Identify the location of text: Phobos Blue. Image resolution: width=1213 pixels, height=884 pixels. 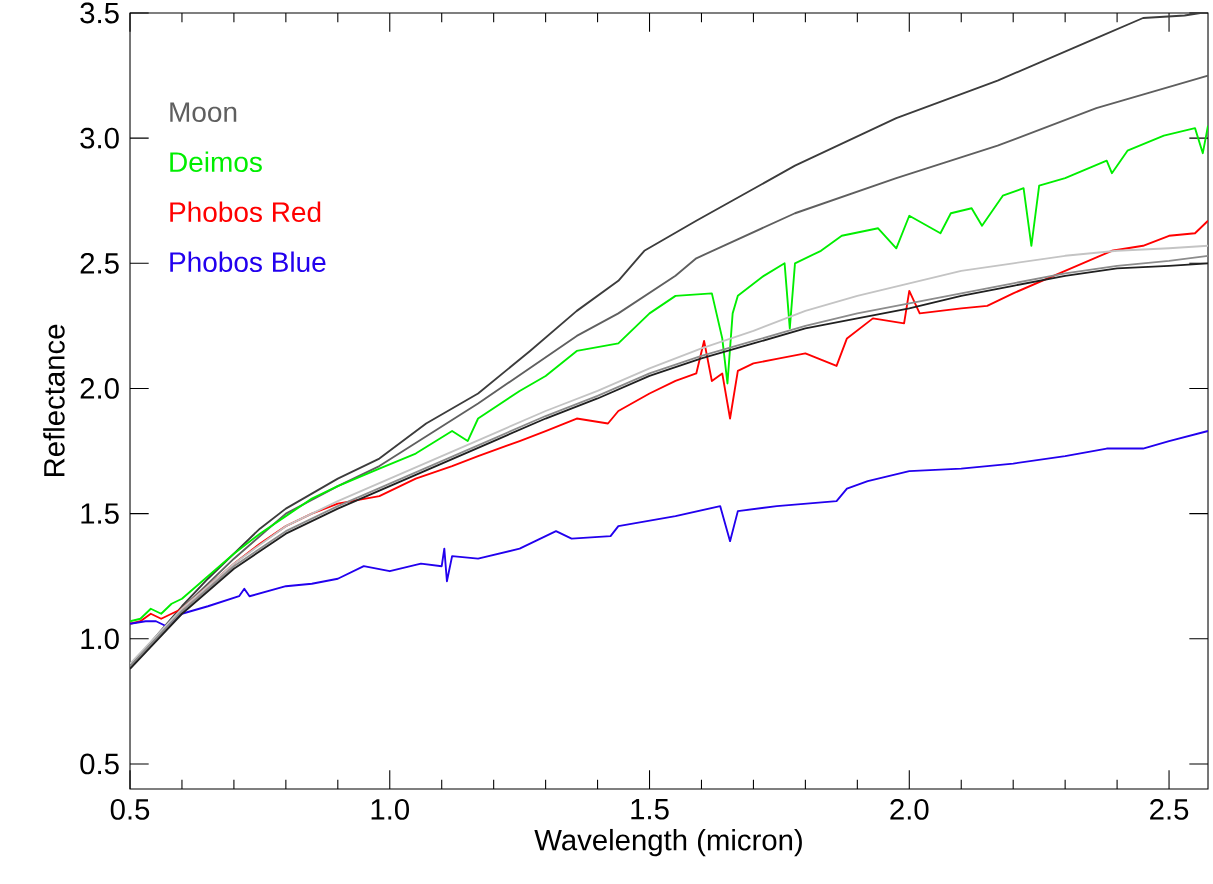
(248, 262).